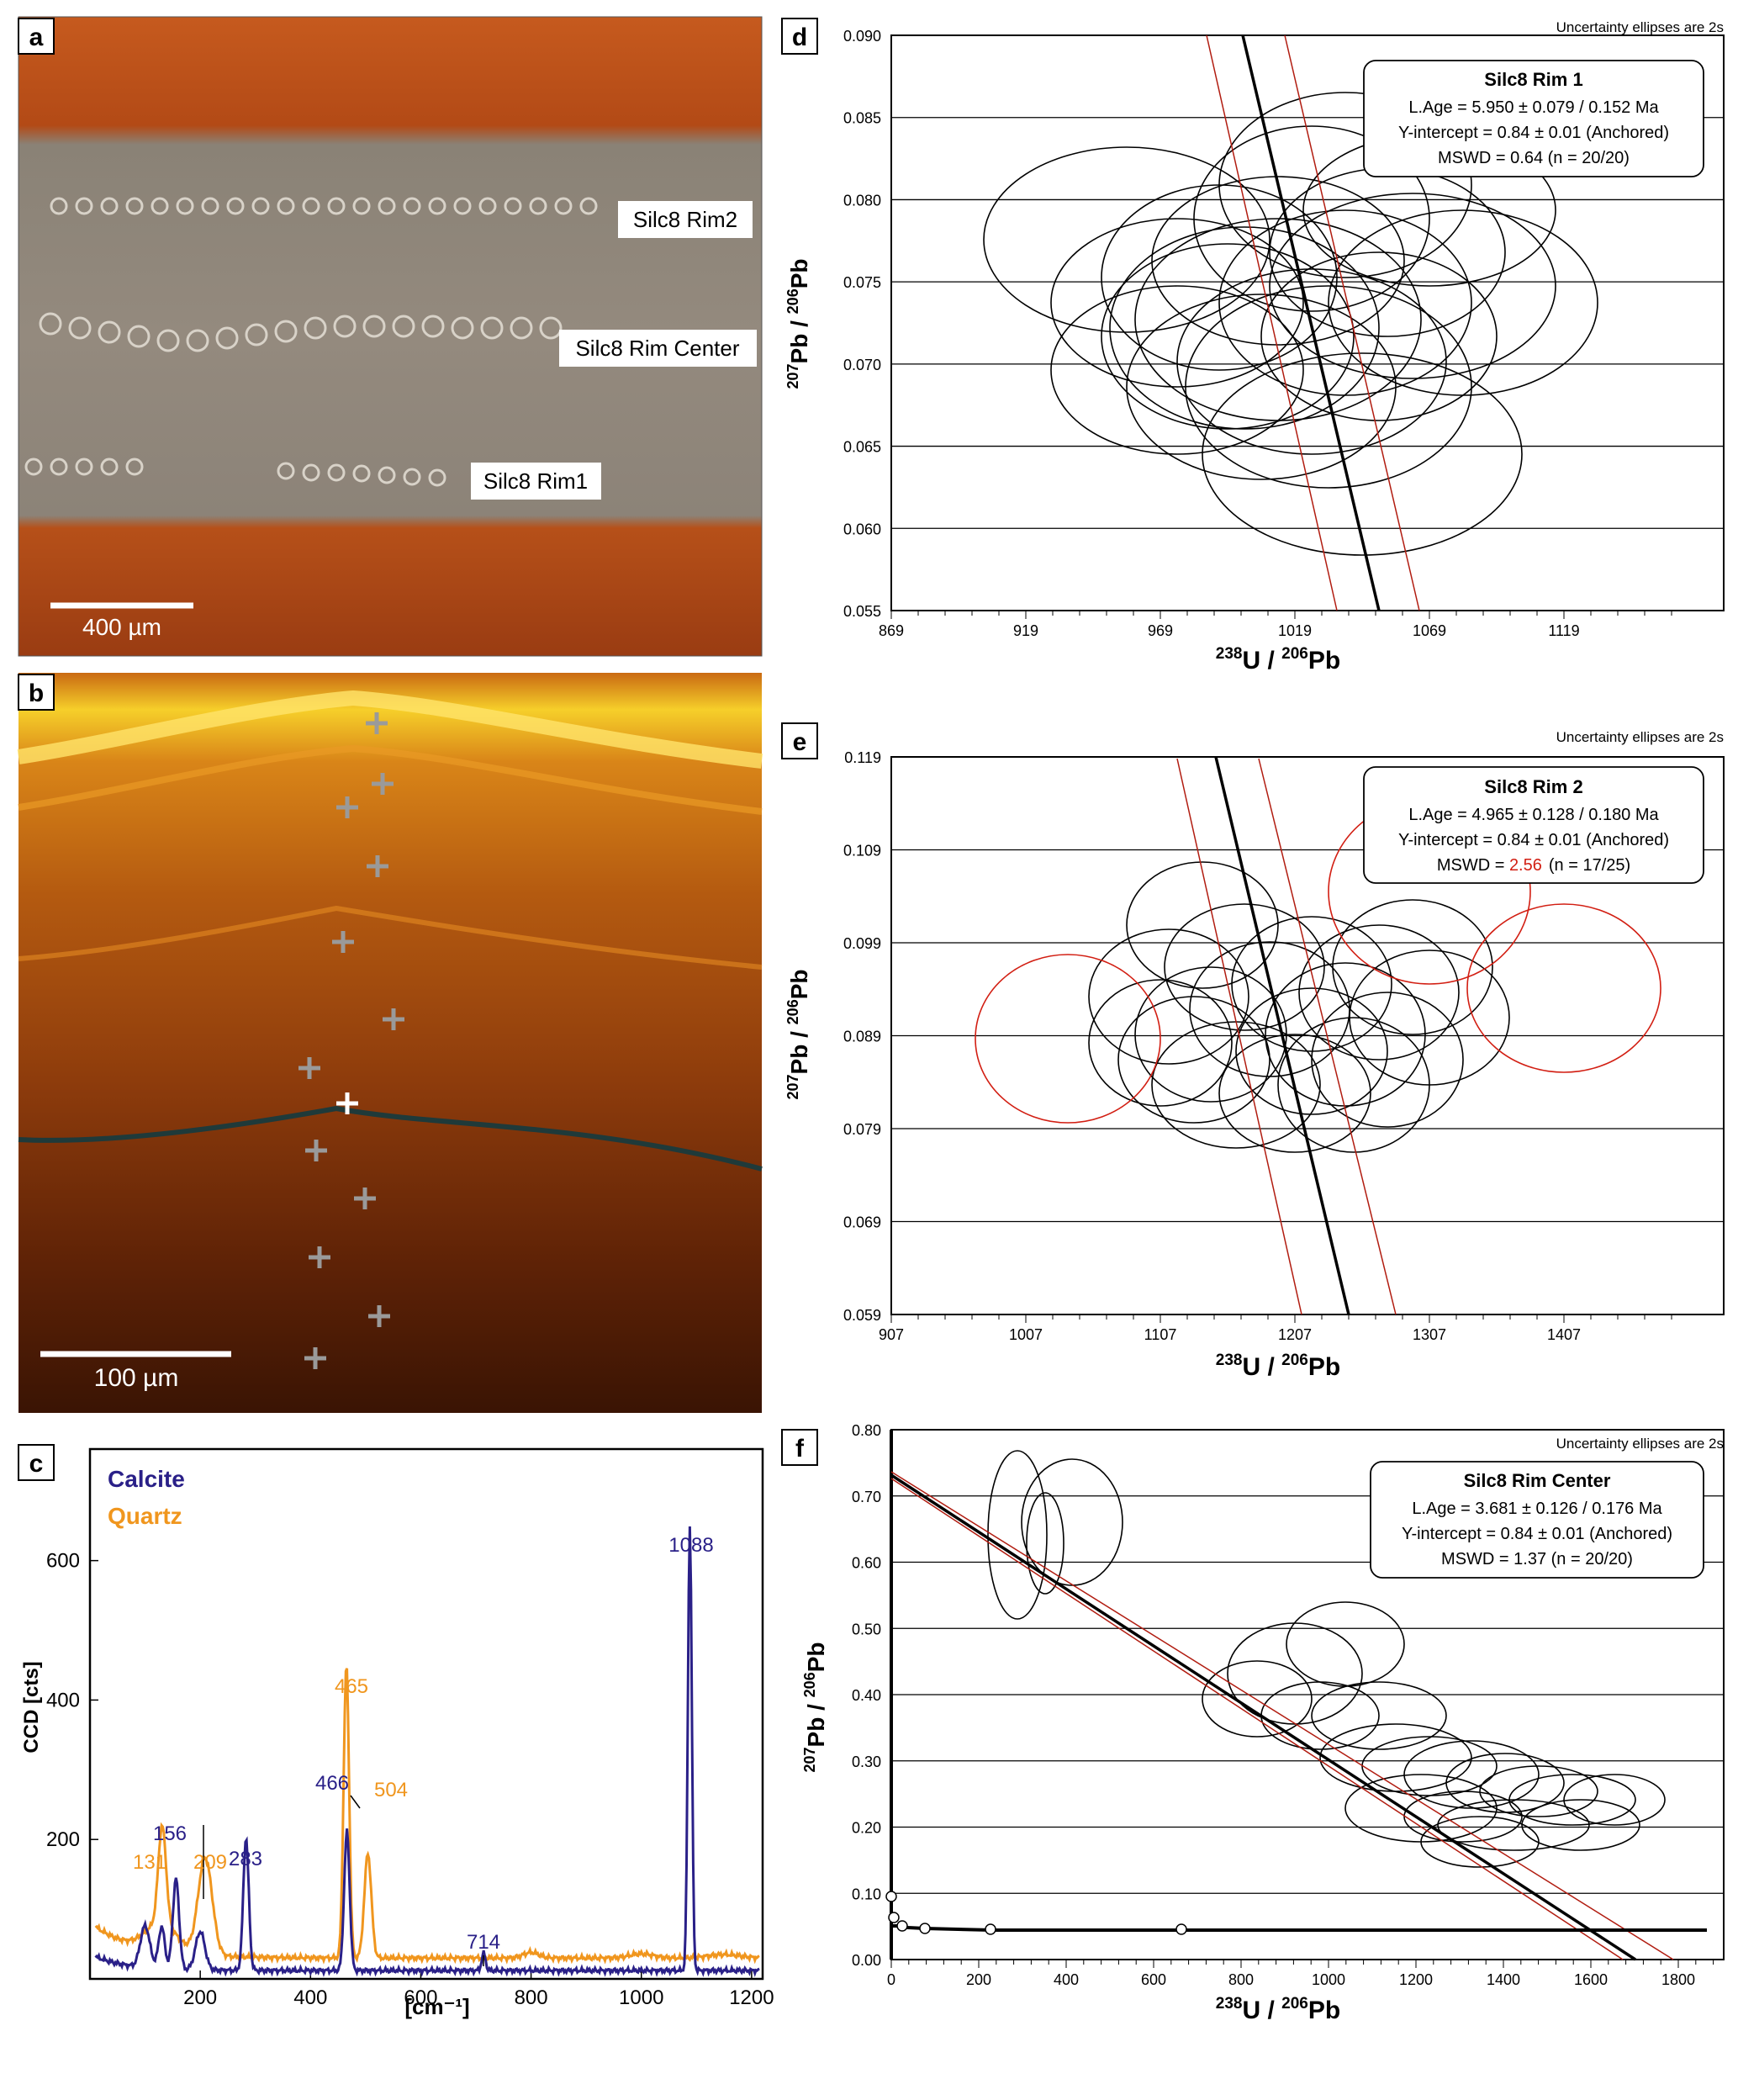 This screenshot has height=2100, width=1738. What do you see at coordinates (862, 757) in the screenshot?
I see `y-tick-label: 0.119` at bounding box center [862, 757].